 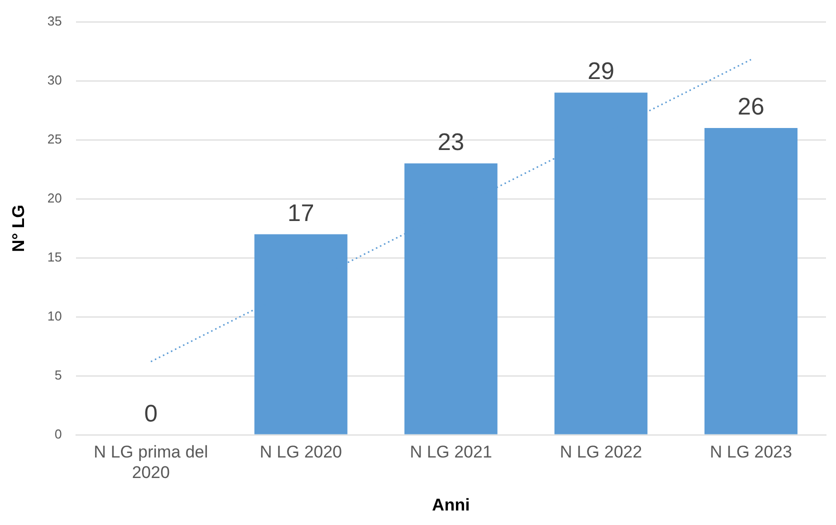 I want to click on x-tick-label: N LG 2021, so click(x=451, y=452).